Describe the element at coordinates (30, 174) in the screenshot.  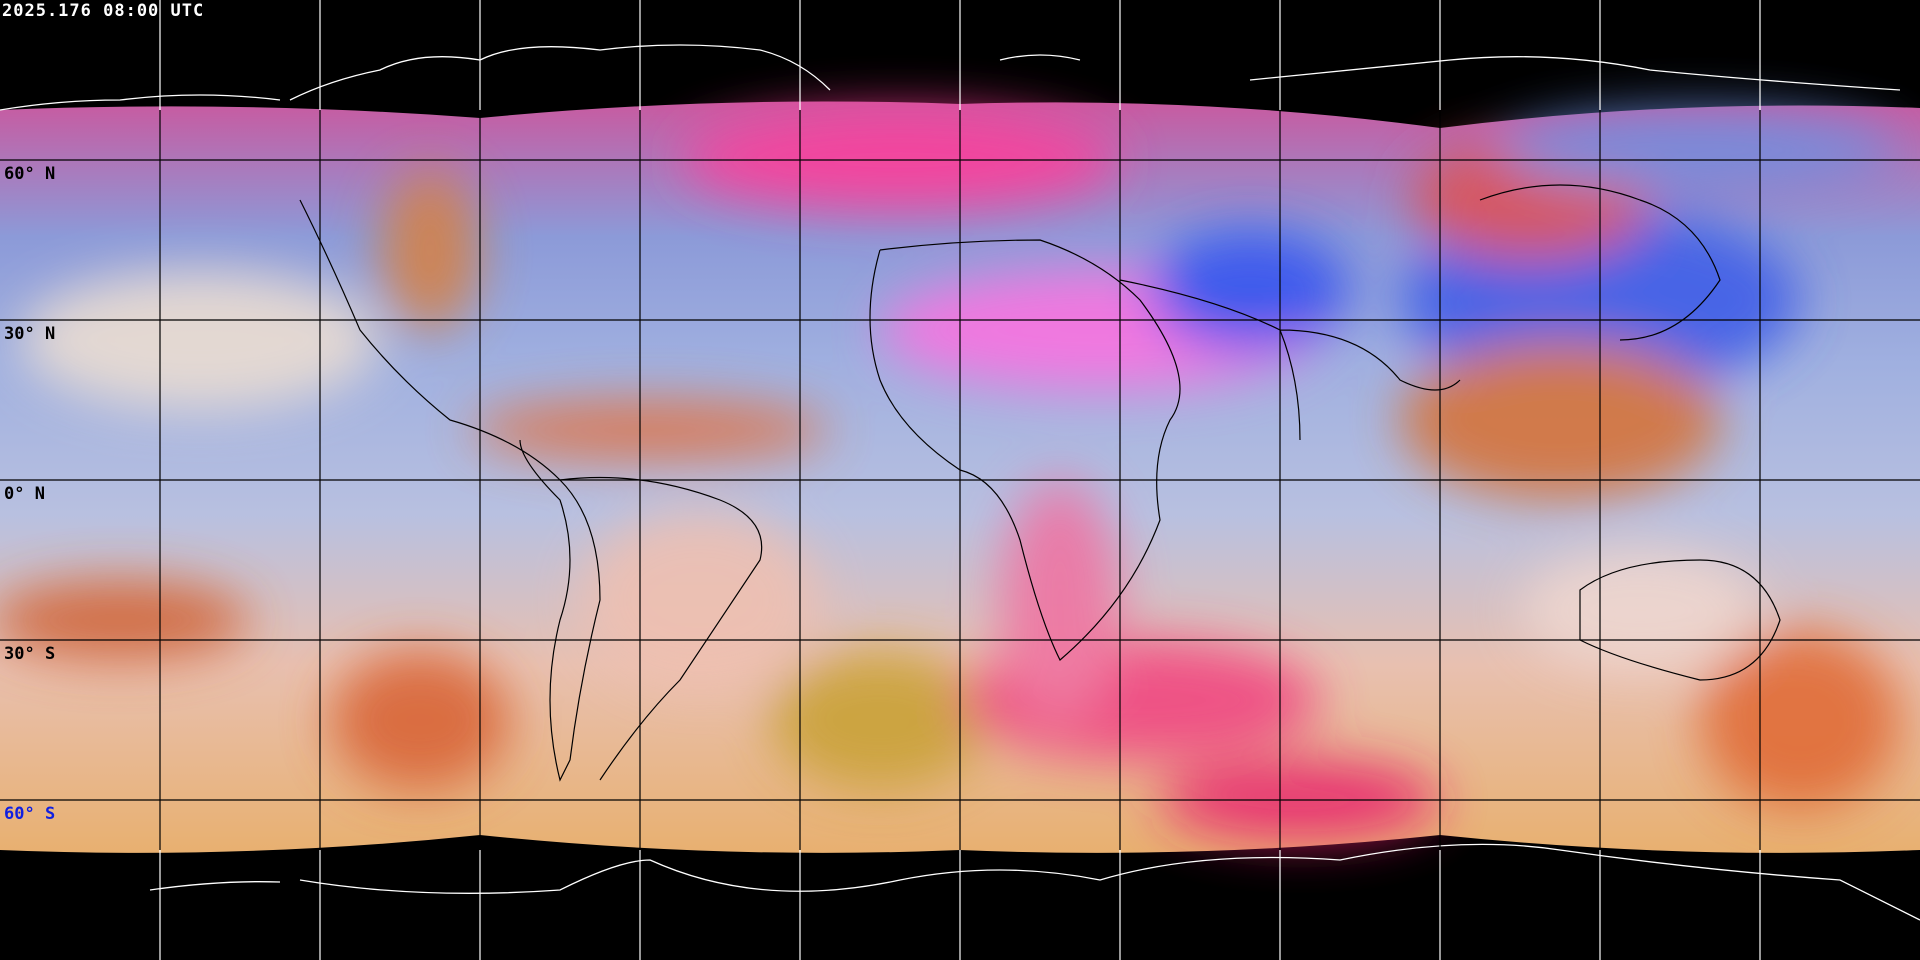
I see `latitude-label: 60° N` at that location.